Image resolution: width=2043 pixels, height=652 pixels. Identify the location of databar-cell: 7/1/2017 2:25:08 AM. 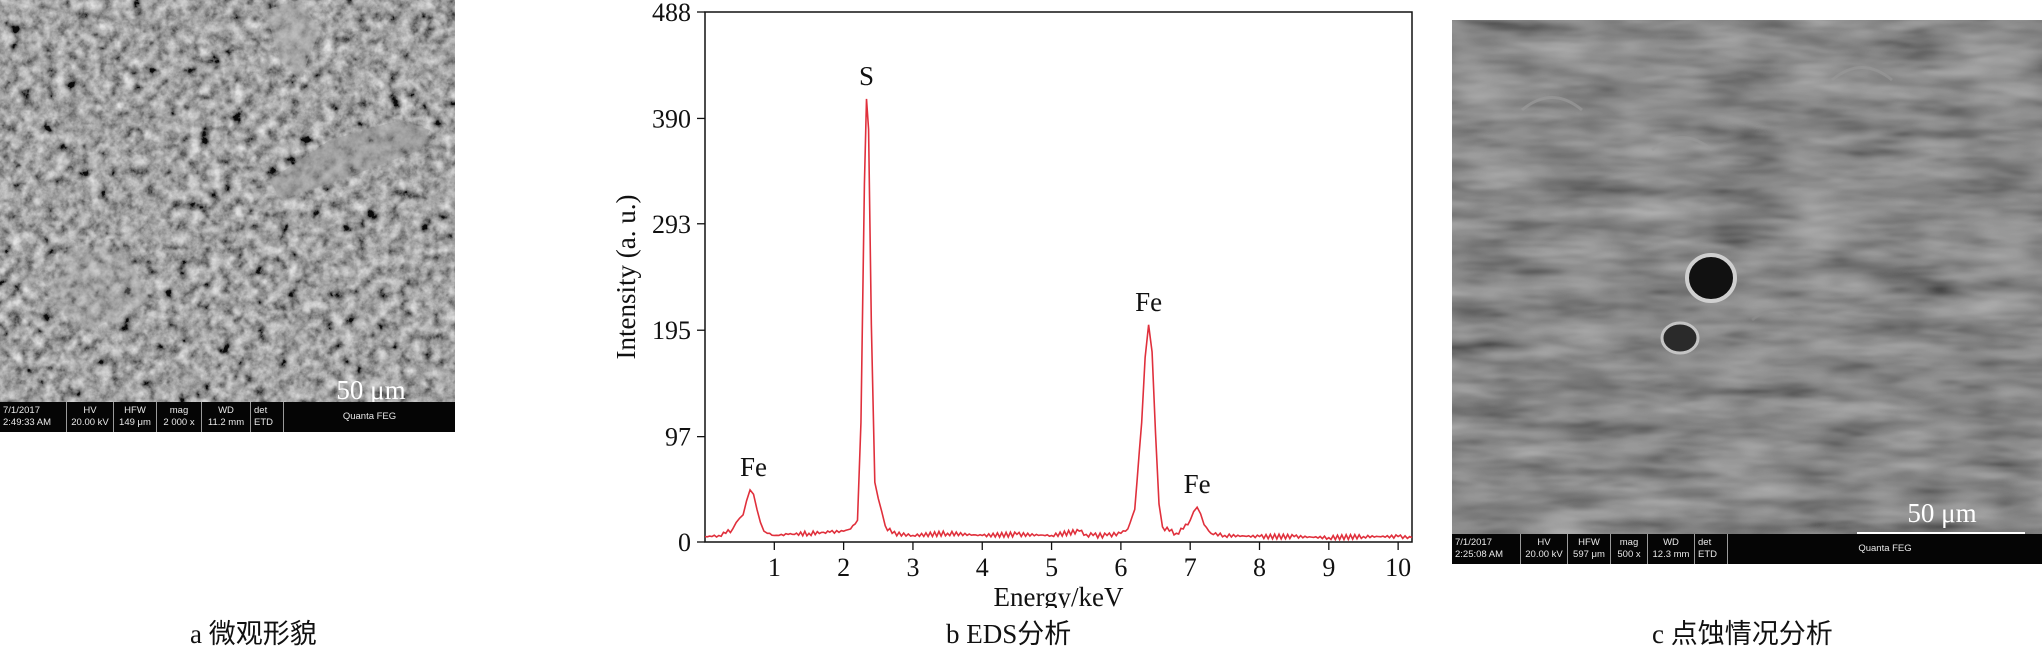
(1486, 549).